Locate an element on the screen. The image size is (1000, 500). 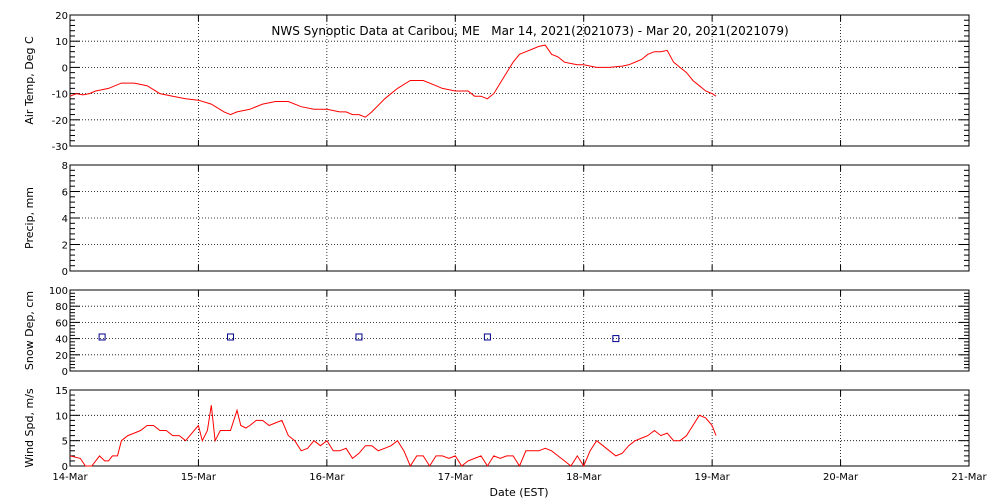
y-tick-label: 6 is located at coordinates (65, 193).